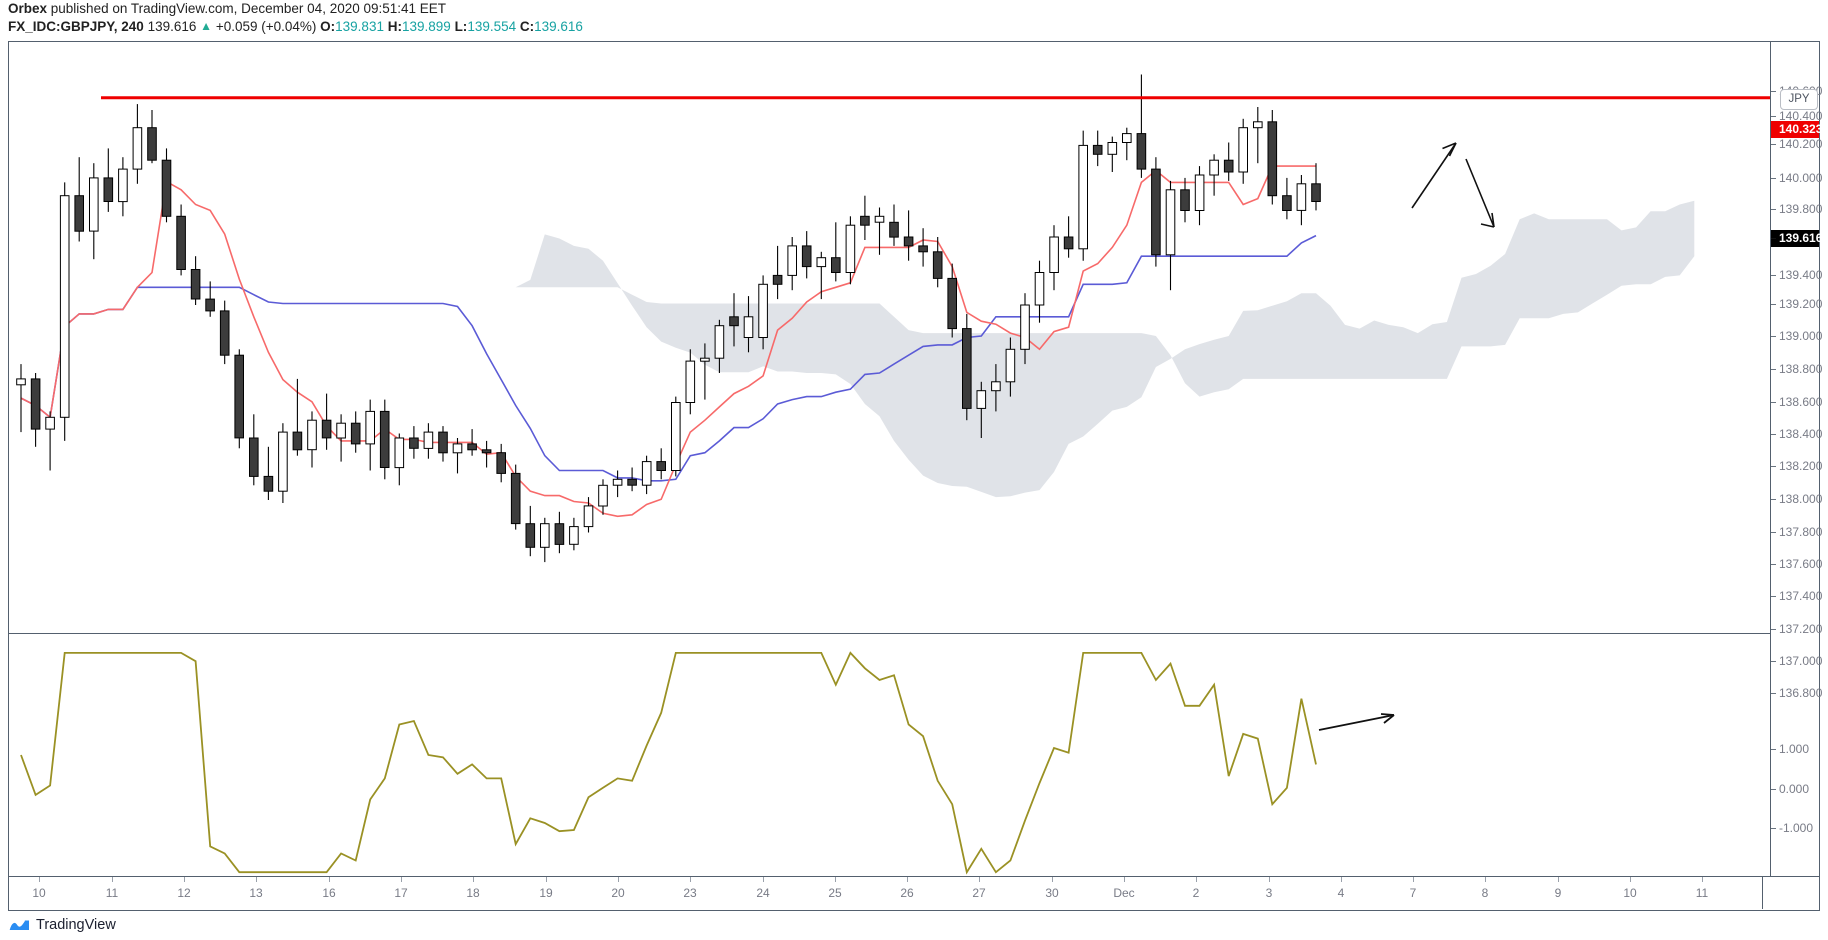 This screenshot has width=1828, height=940. What do you see at coordinates (76, 26) in the screenshot?
I see `symbol-title: FX_IDC:GBPJPY, 240` at bounding box center [76, 26].